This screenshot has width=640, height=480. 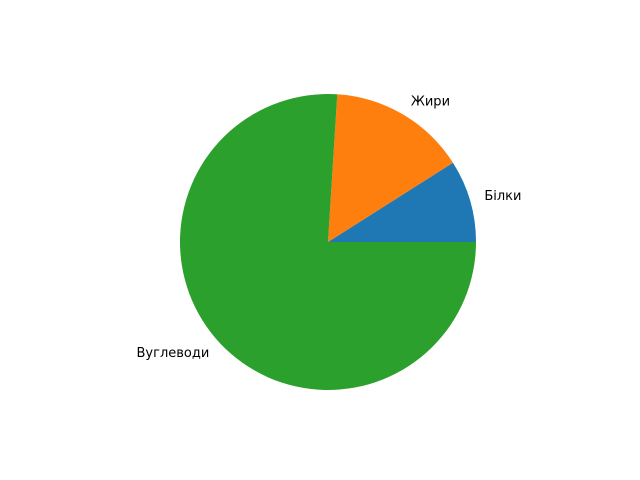 I want to click on pie-slice-label-2: Жири, so click(x=430, y=101).